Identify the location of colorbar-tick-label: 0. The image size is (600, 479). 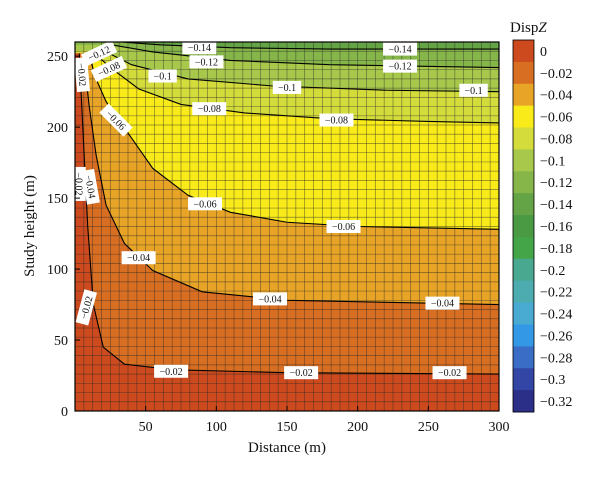
(543, 52).